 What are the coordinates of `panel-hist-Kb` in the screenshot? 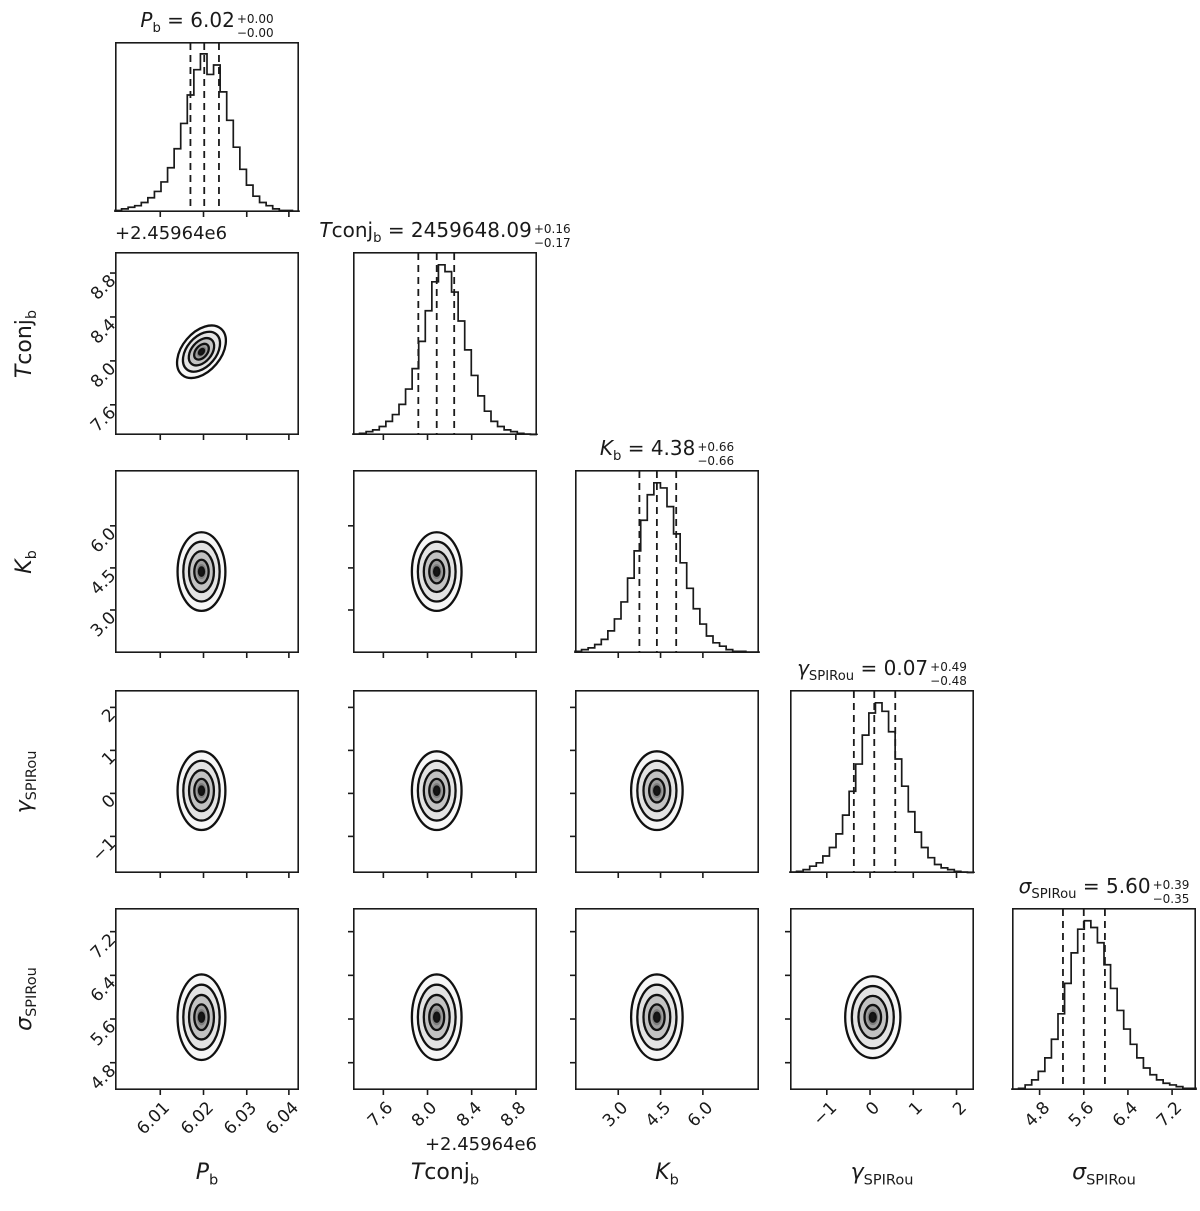 It's located at (667, 564).